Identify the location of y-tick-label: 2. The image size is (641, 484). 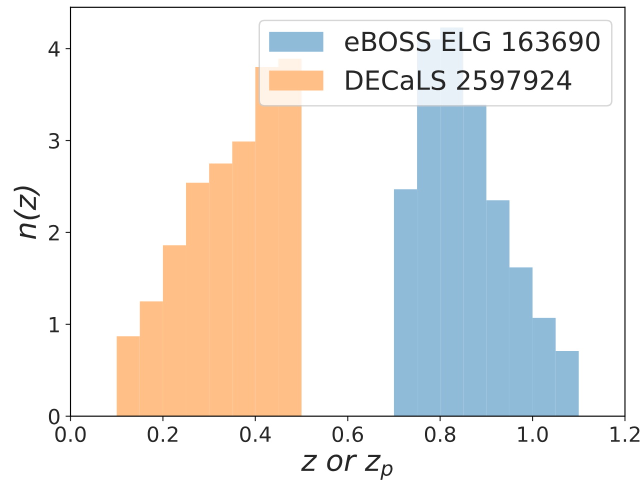
(54, 232).